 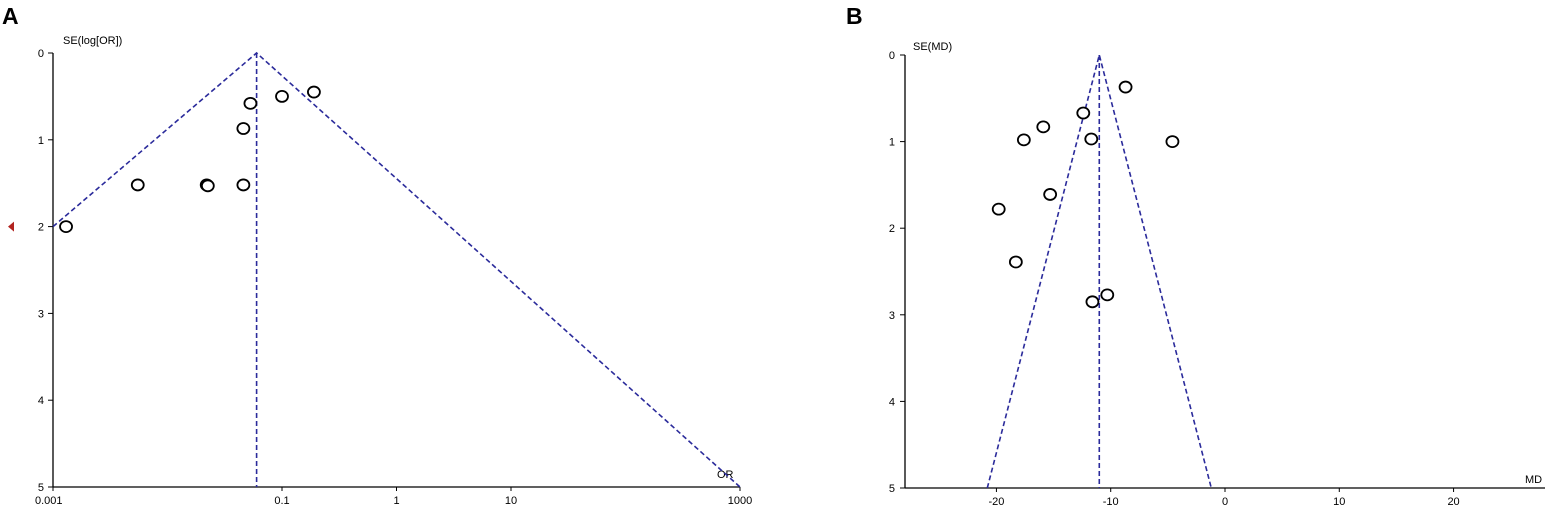 I want to click on red-arrow-marker, so click(x=11, y=226).